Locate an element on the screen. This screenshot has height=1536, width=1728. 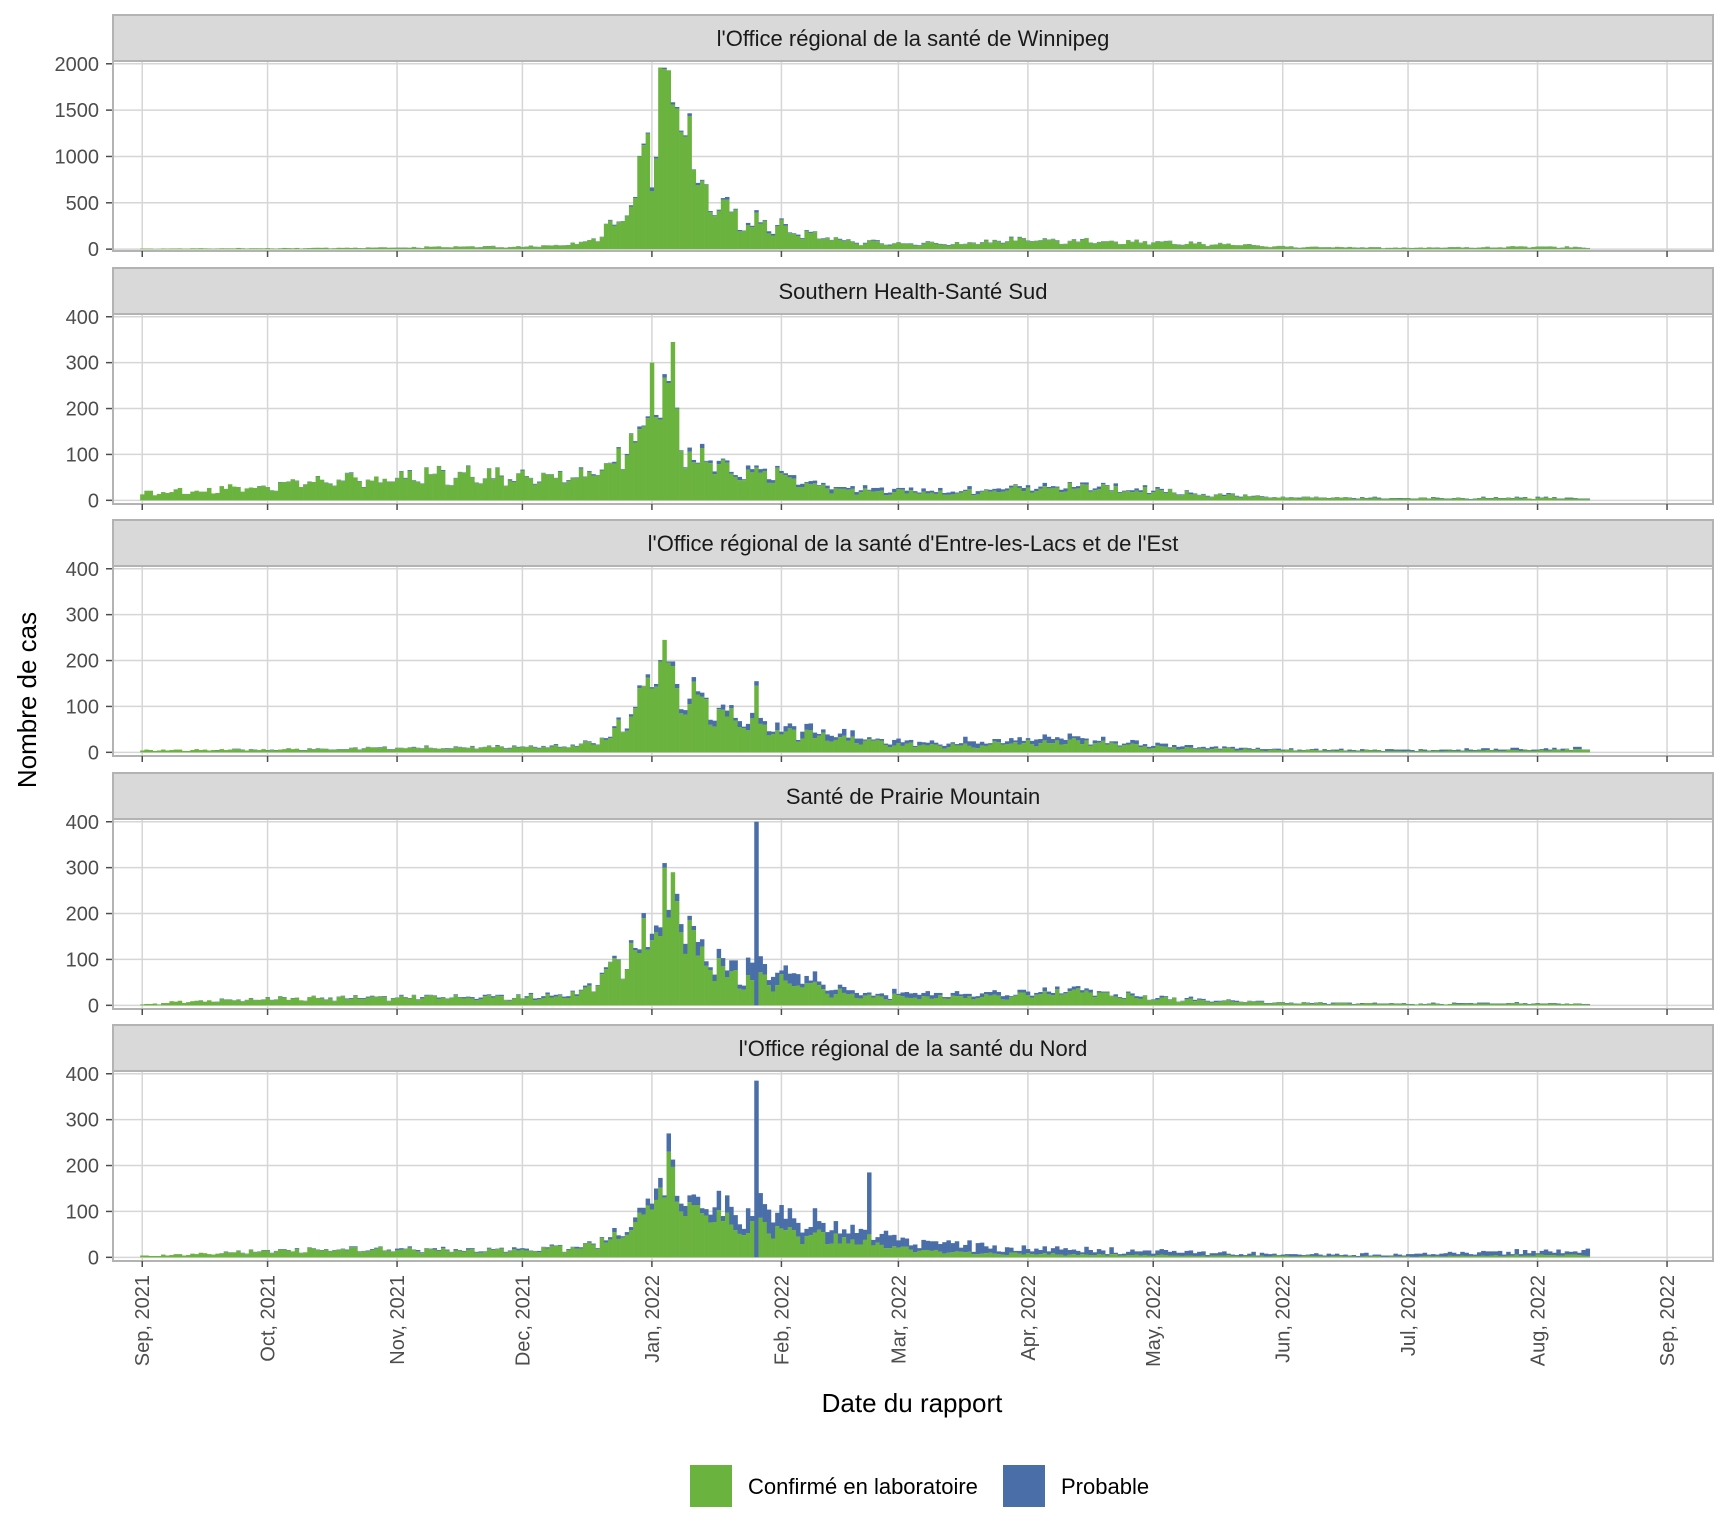
y-tick-label: 400 is located at coordinates (82, 823).